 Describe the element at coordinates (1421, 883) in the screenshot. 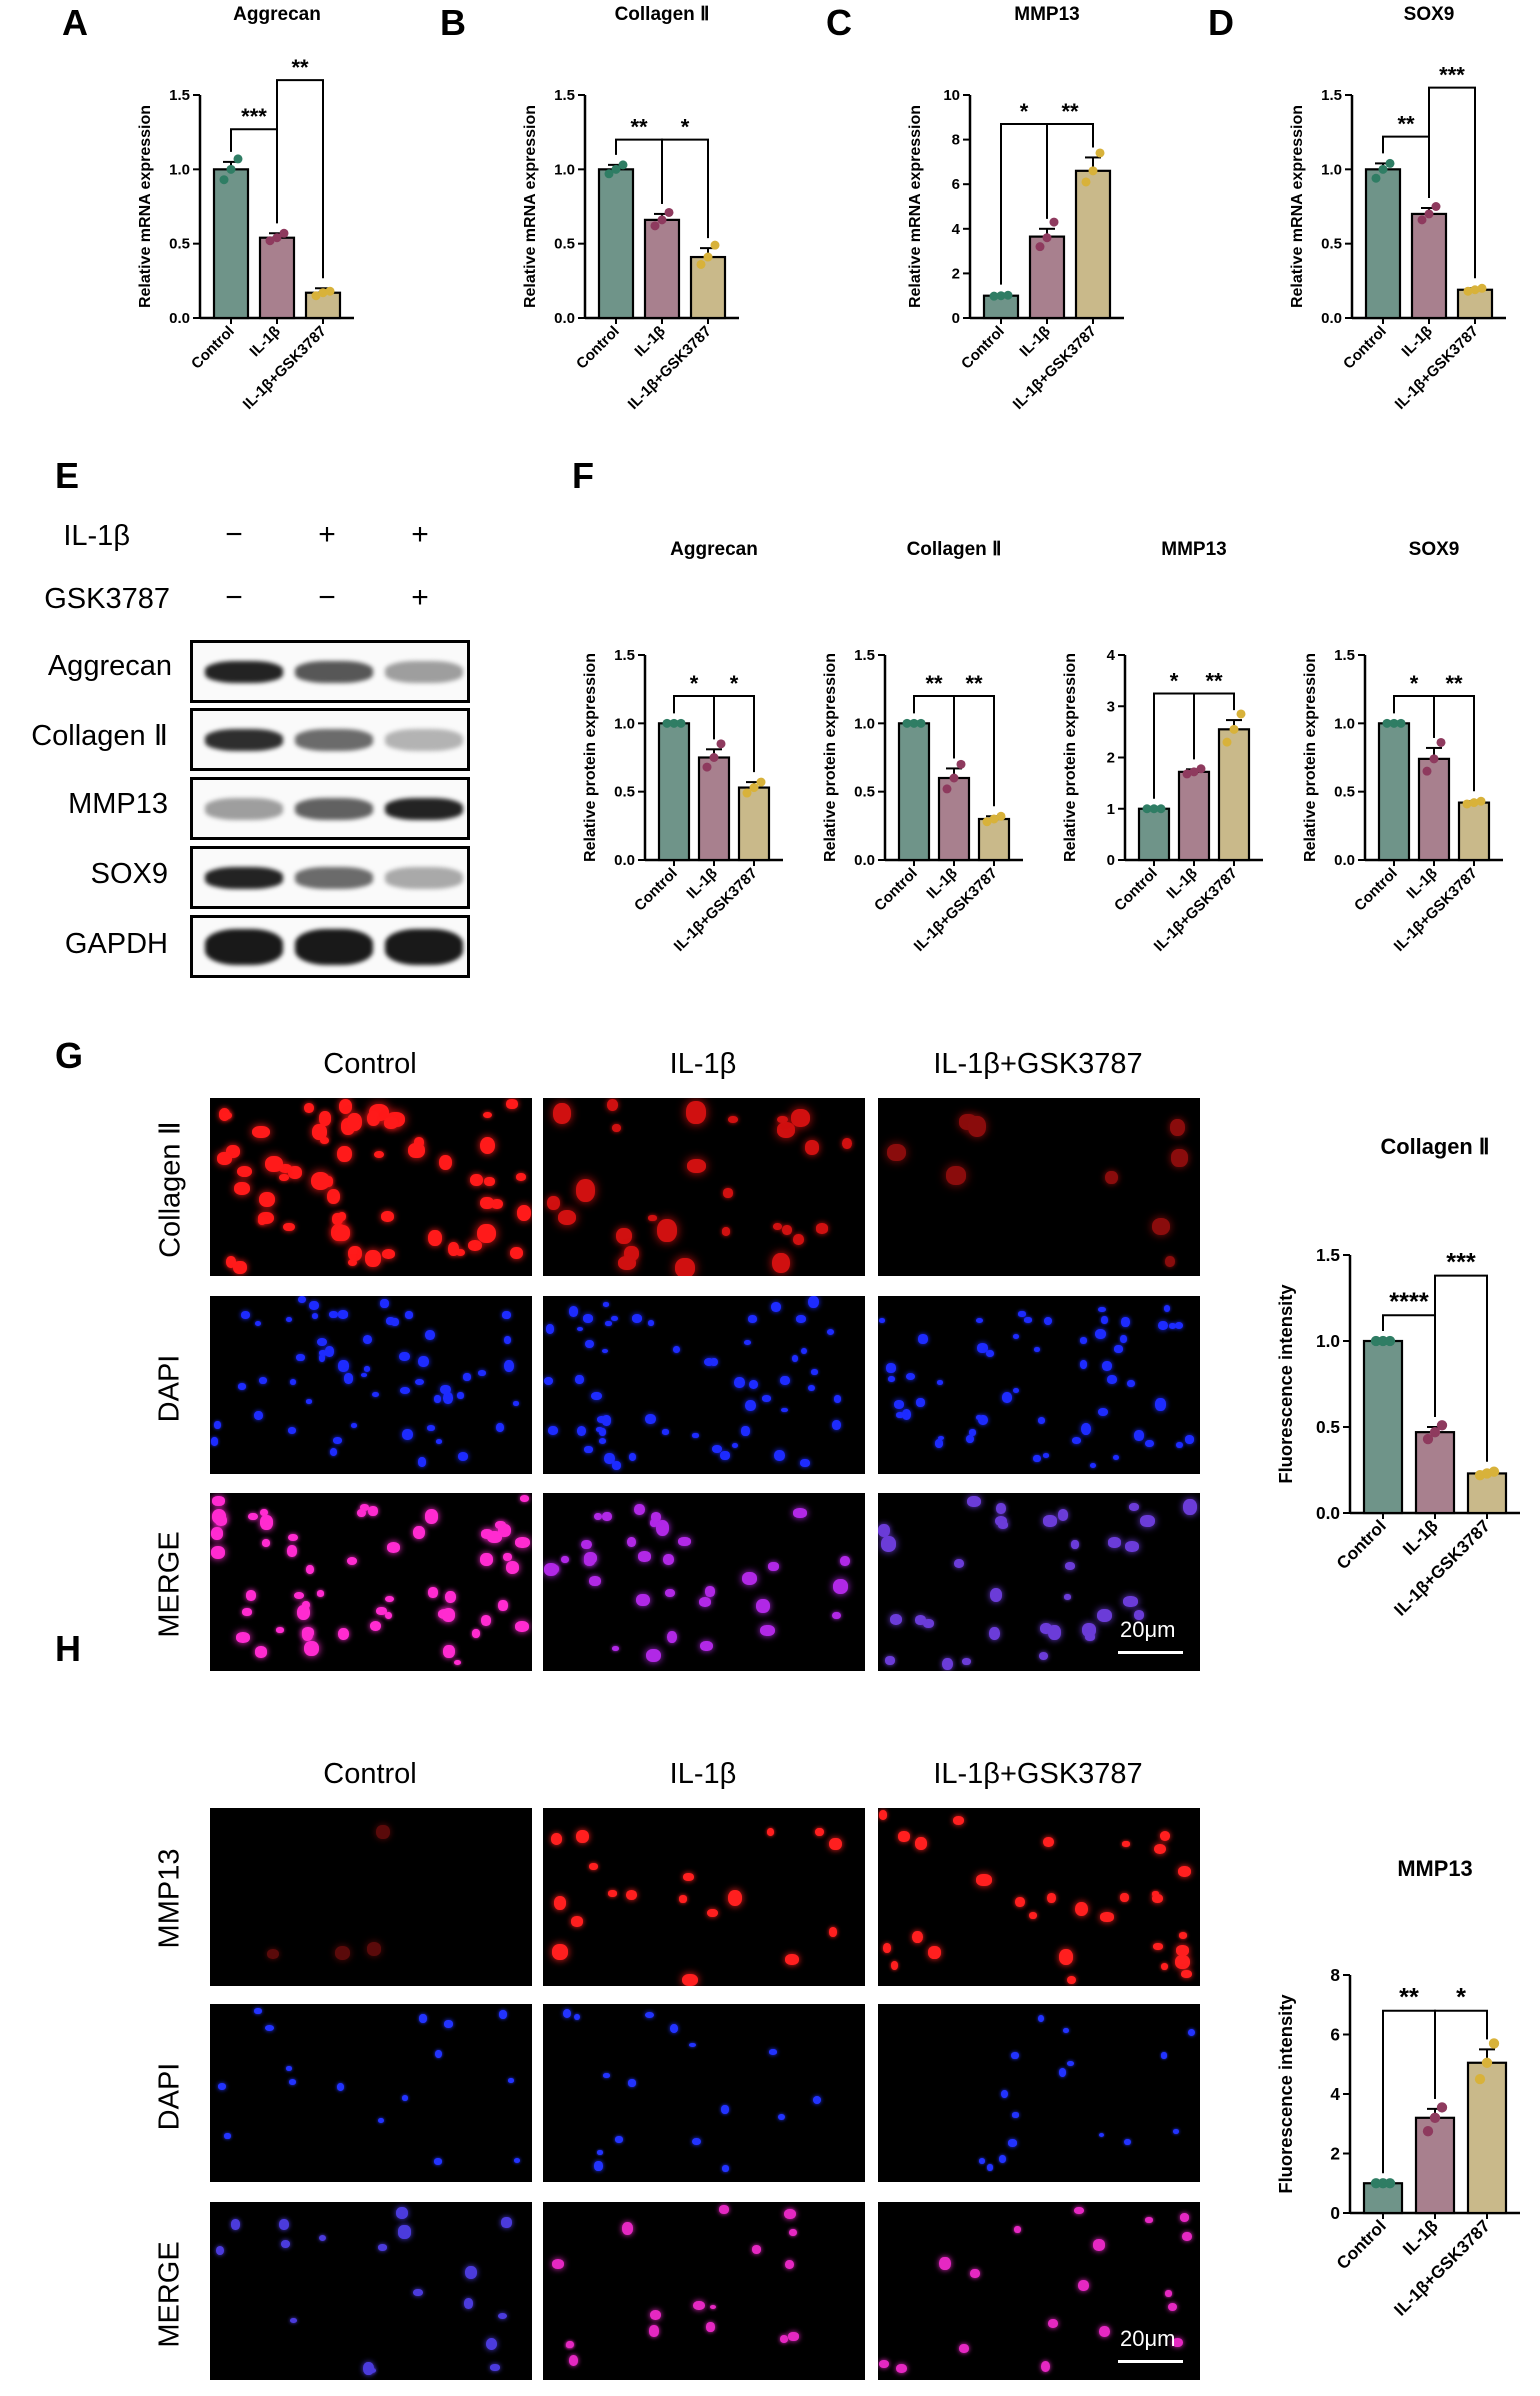

I see `x-tick-label: IL-1β` at that location.